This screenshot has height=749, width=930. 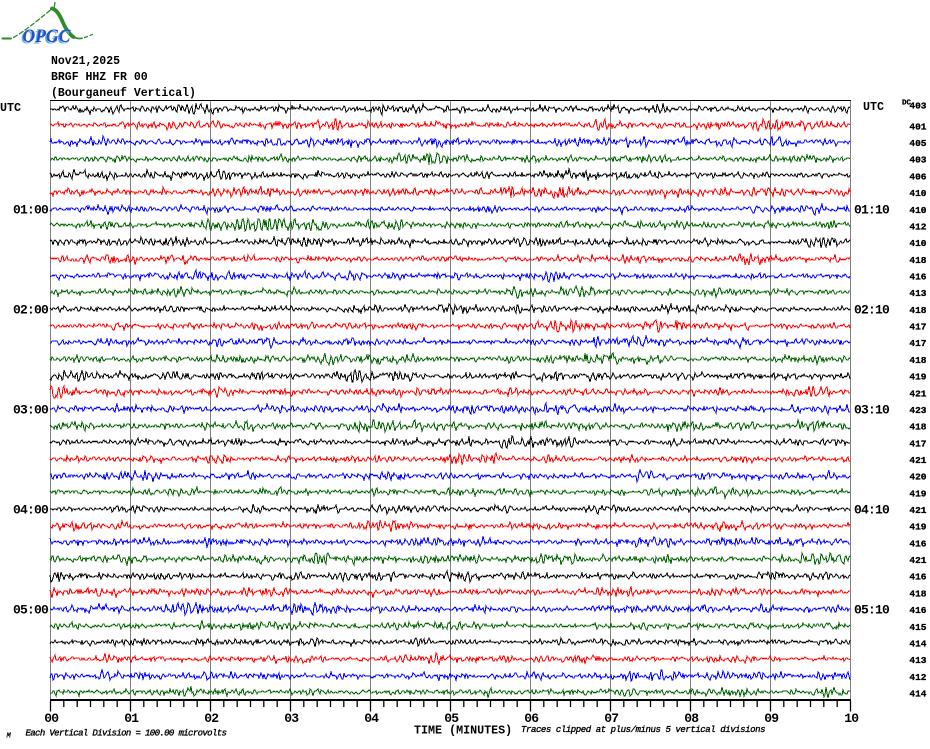 What do you see at coordinates (31, 310) in the screenshot?
I see `svg-text: 02:00` at bounding box center [31, 310].